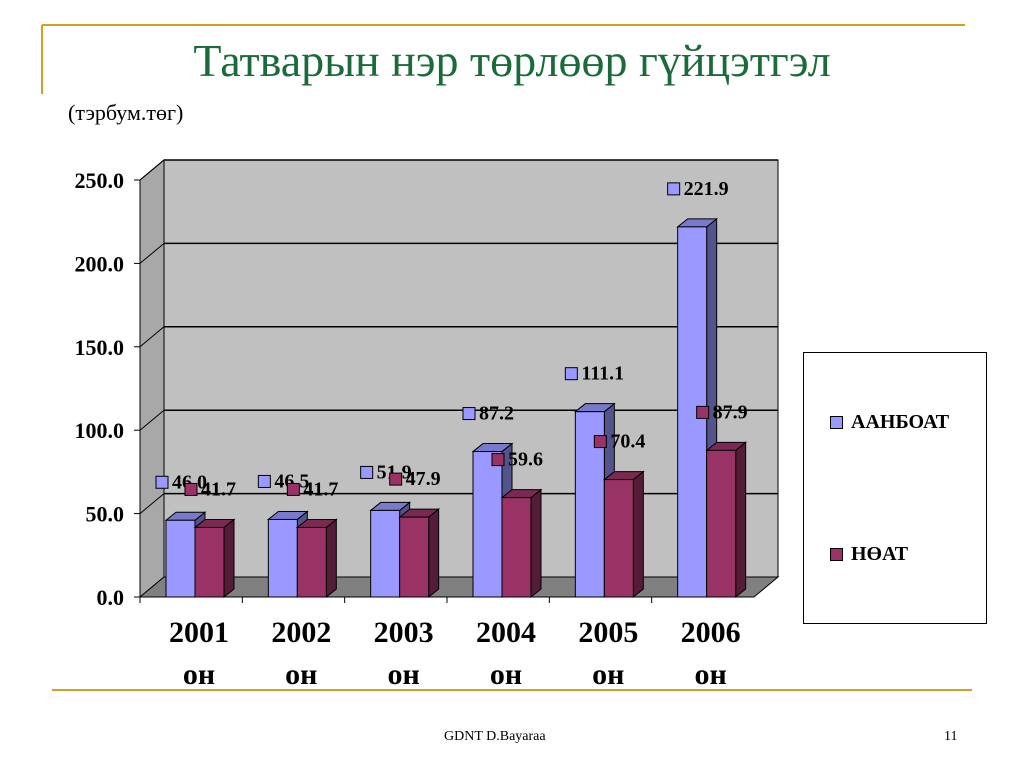 This screenshot has height=768, width=1024. What do you see at coordinates (100, 180) in the screenshot?
I see `y-tick-label: 250.0` at bounding box center [100, 180].